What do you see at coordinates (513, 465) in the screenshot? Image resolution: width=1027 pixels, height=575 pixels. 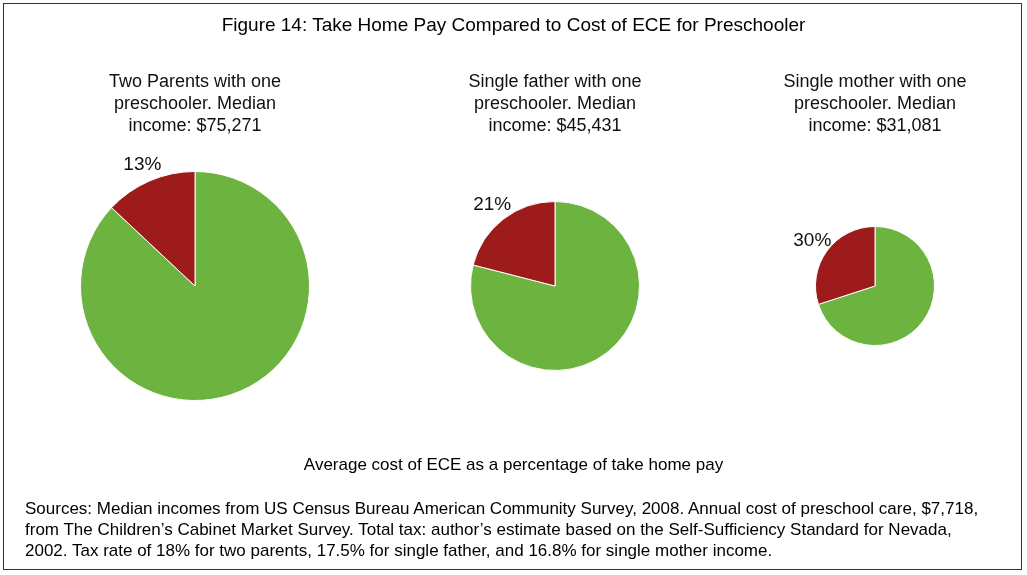 I see `text: Average cost of ECE as a percentage of take home pay` at bounding box center [513, 465].